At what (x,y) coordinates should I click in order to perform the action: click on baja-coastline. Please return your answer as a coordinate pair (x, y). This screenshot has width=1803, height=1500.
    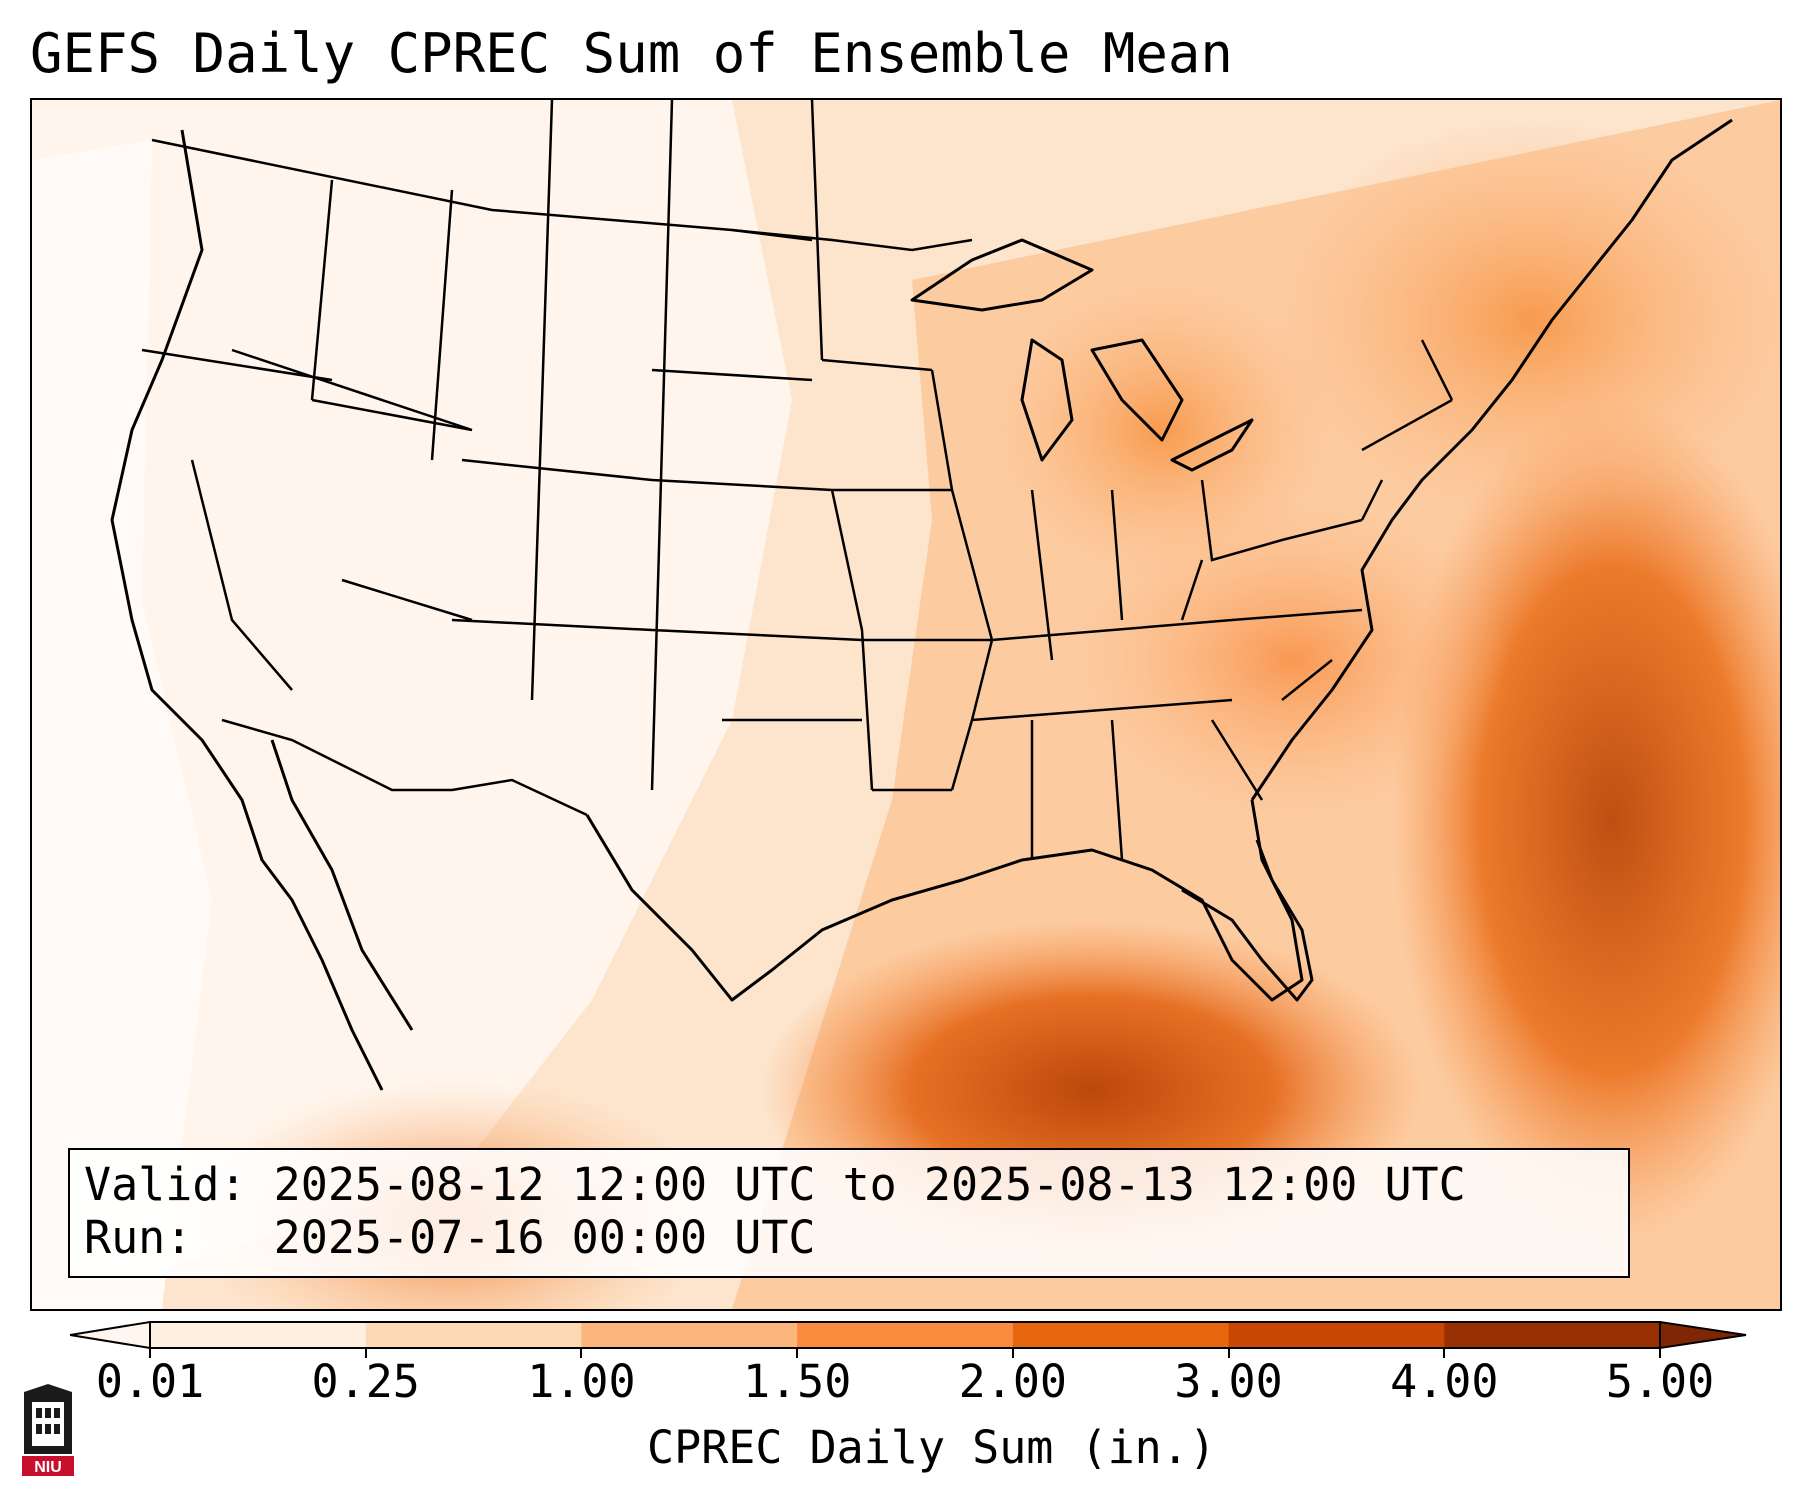
    Looking at the image, I should click on (342, 885).